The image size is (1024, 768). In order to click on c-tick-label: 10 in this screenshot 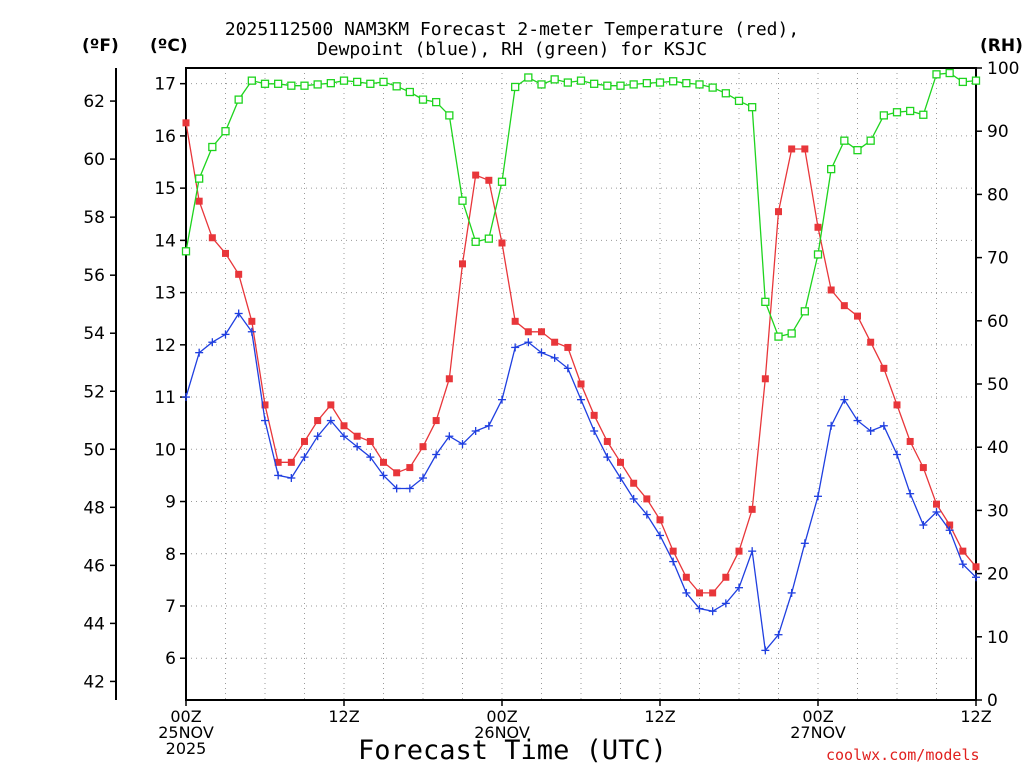, I will do `click(165, 450)`.